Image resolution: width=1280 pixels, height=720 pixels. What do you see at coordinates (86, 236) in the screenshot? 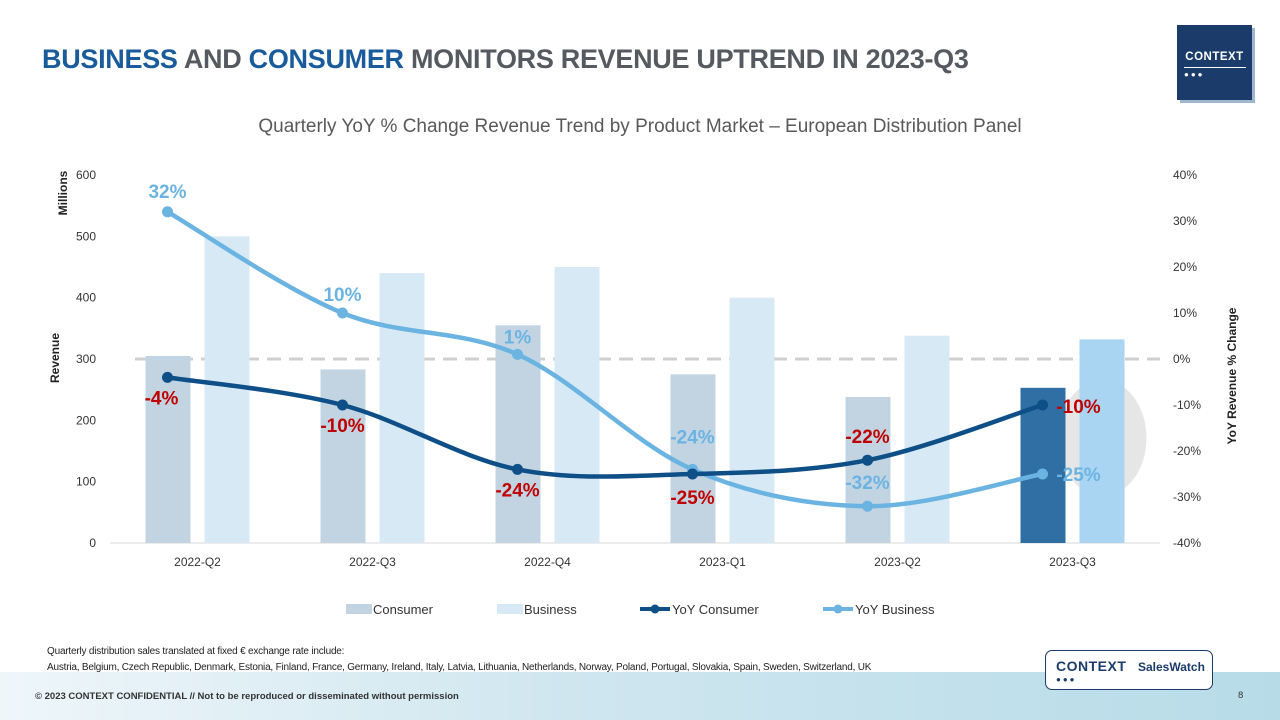
I see `y-tick-label: 500` at bounding box center [86, 236].